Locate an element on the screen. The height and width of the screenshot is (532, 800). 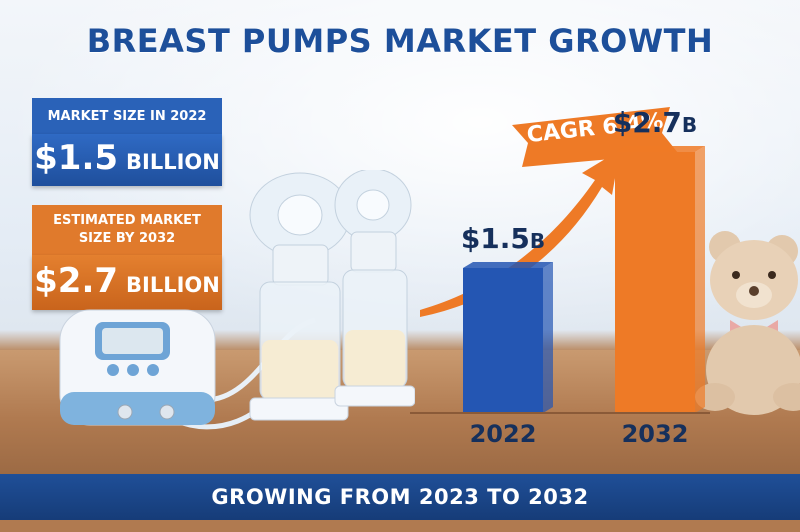
bar-side-2022 is located at coordinates (548, 337).